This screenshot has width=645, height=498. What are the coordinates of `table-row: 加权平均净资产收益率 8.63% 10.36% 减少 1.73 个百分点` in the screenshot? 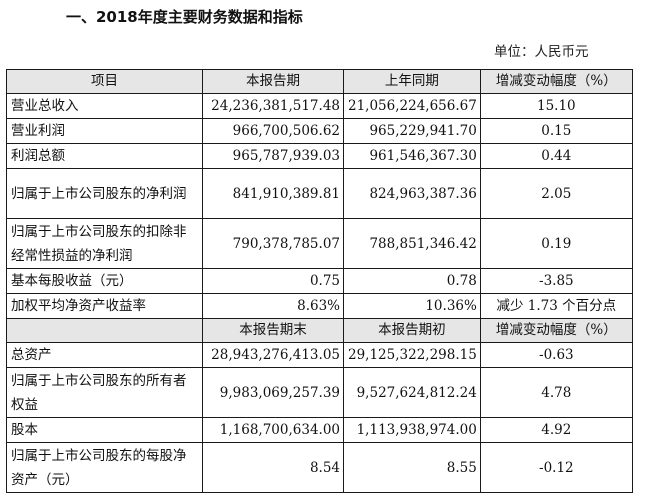 It's located at (319, 306).